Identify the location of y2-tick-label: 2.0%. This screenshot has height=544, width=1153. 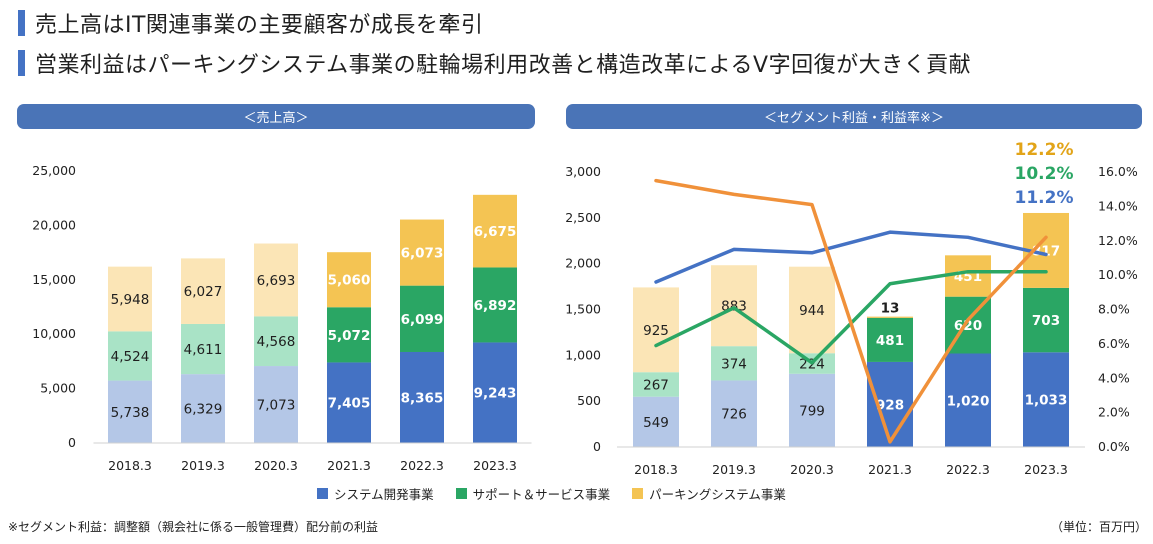
(1114, 412).